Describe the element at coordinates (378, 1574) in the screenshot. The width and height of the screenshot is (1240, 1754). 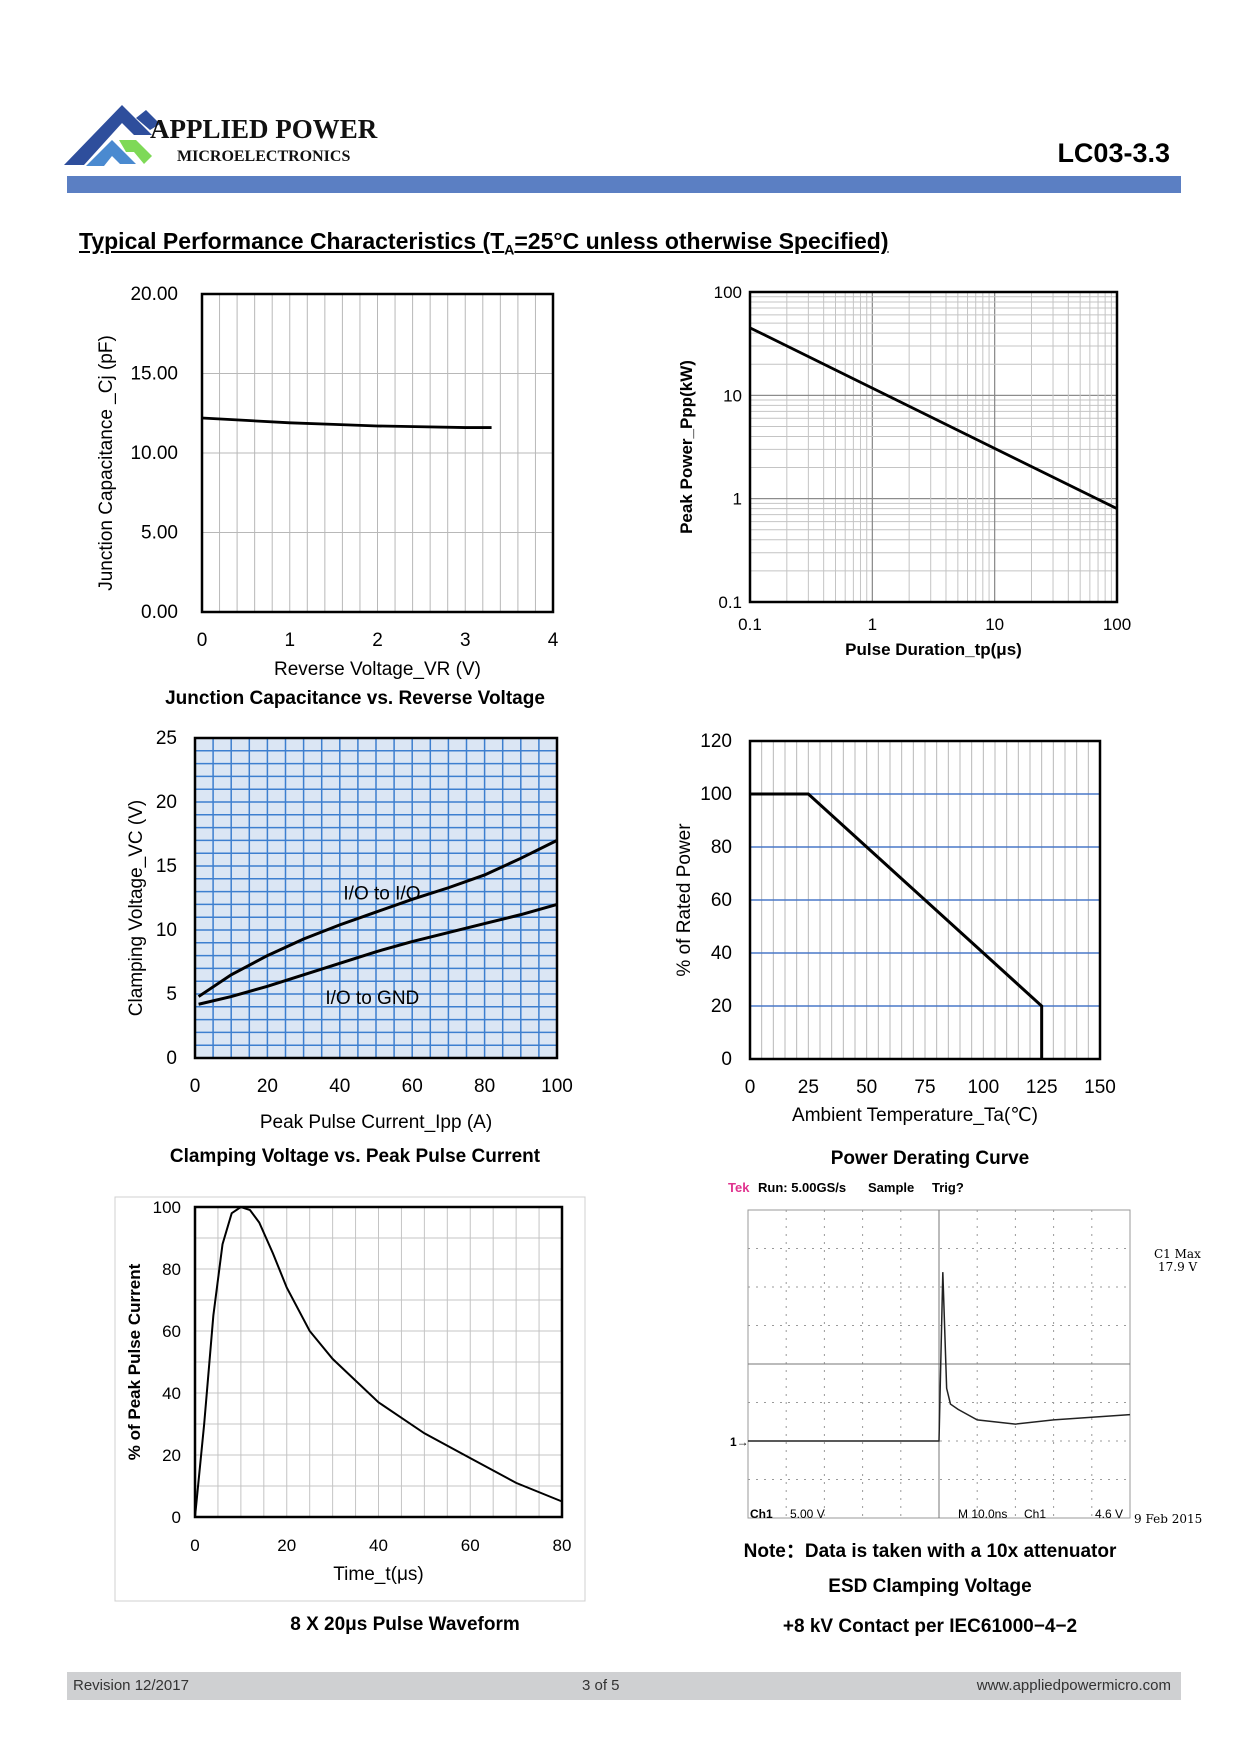
I see `x-axis-label: Time_t(μs)` at that location.